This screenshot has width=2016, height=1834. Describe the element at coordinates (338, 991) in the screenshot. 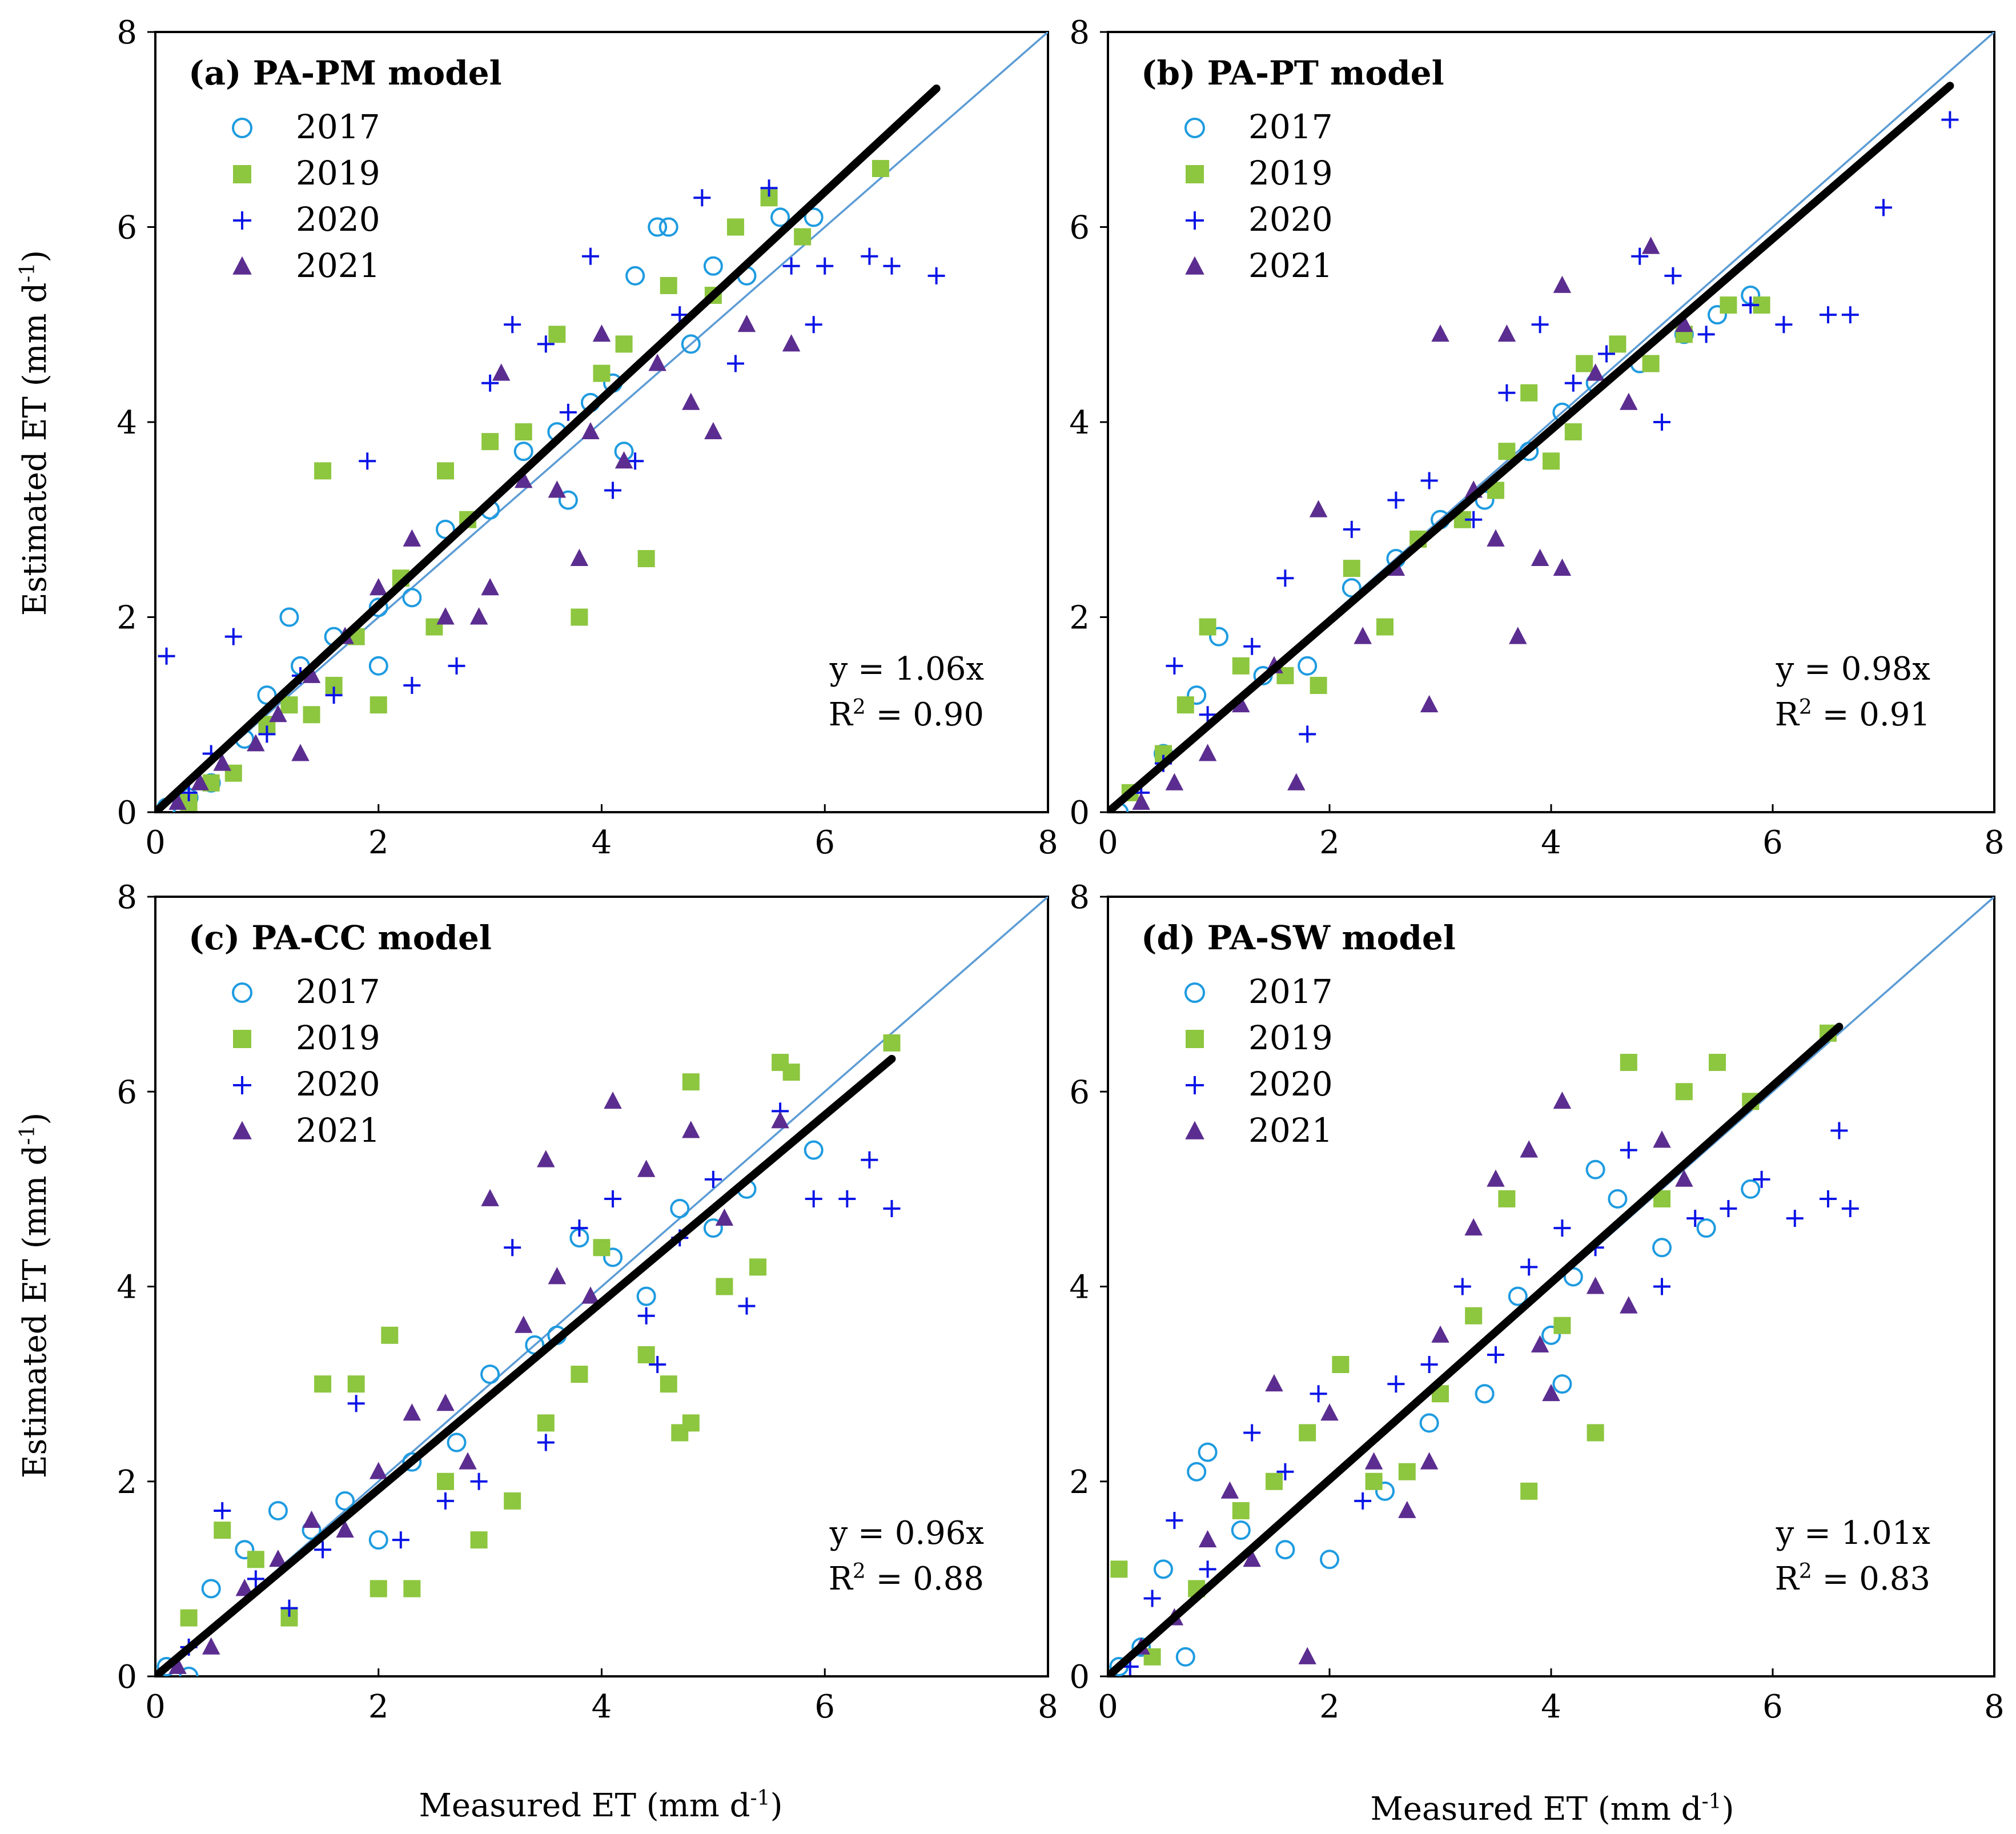

I see `panel-c-legend-label-2017: 2017` at that location.